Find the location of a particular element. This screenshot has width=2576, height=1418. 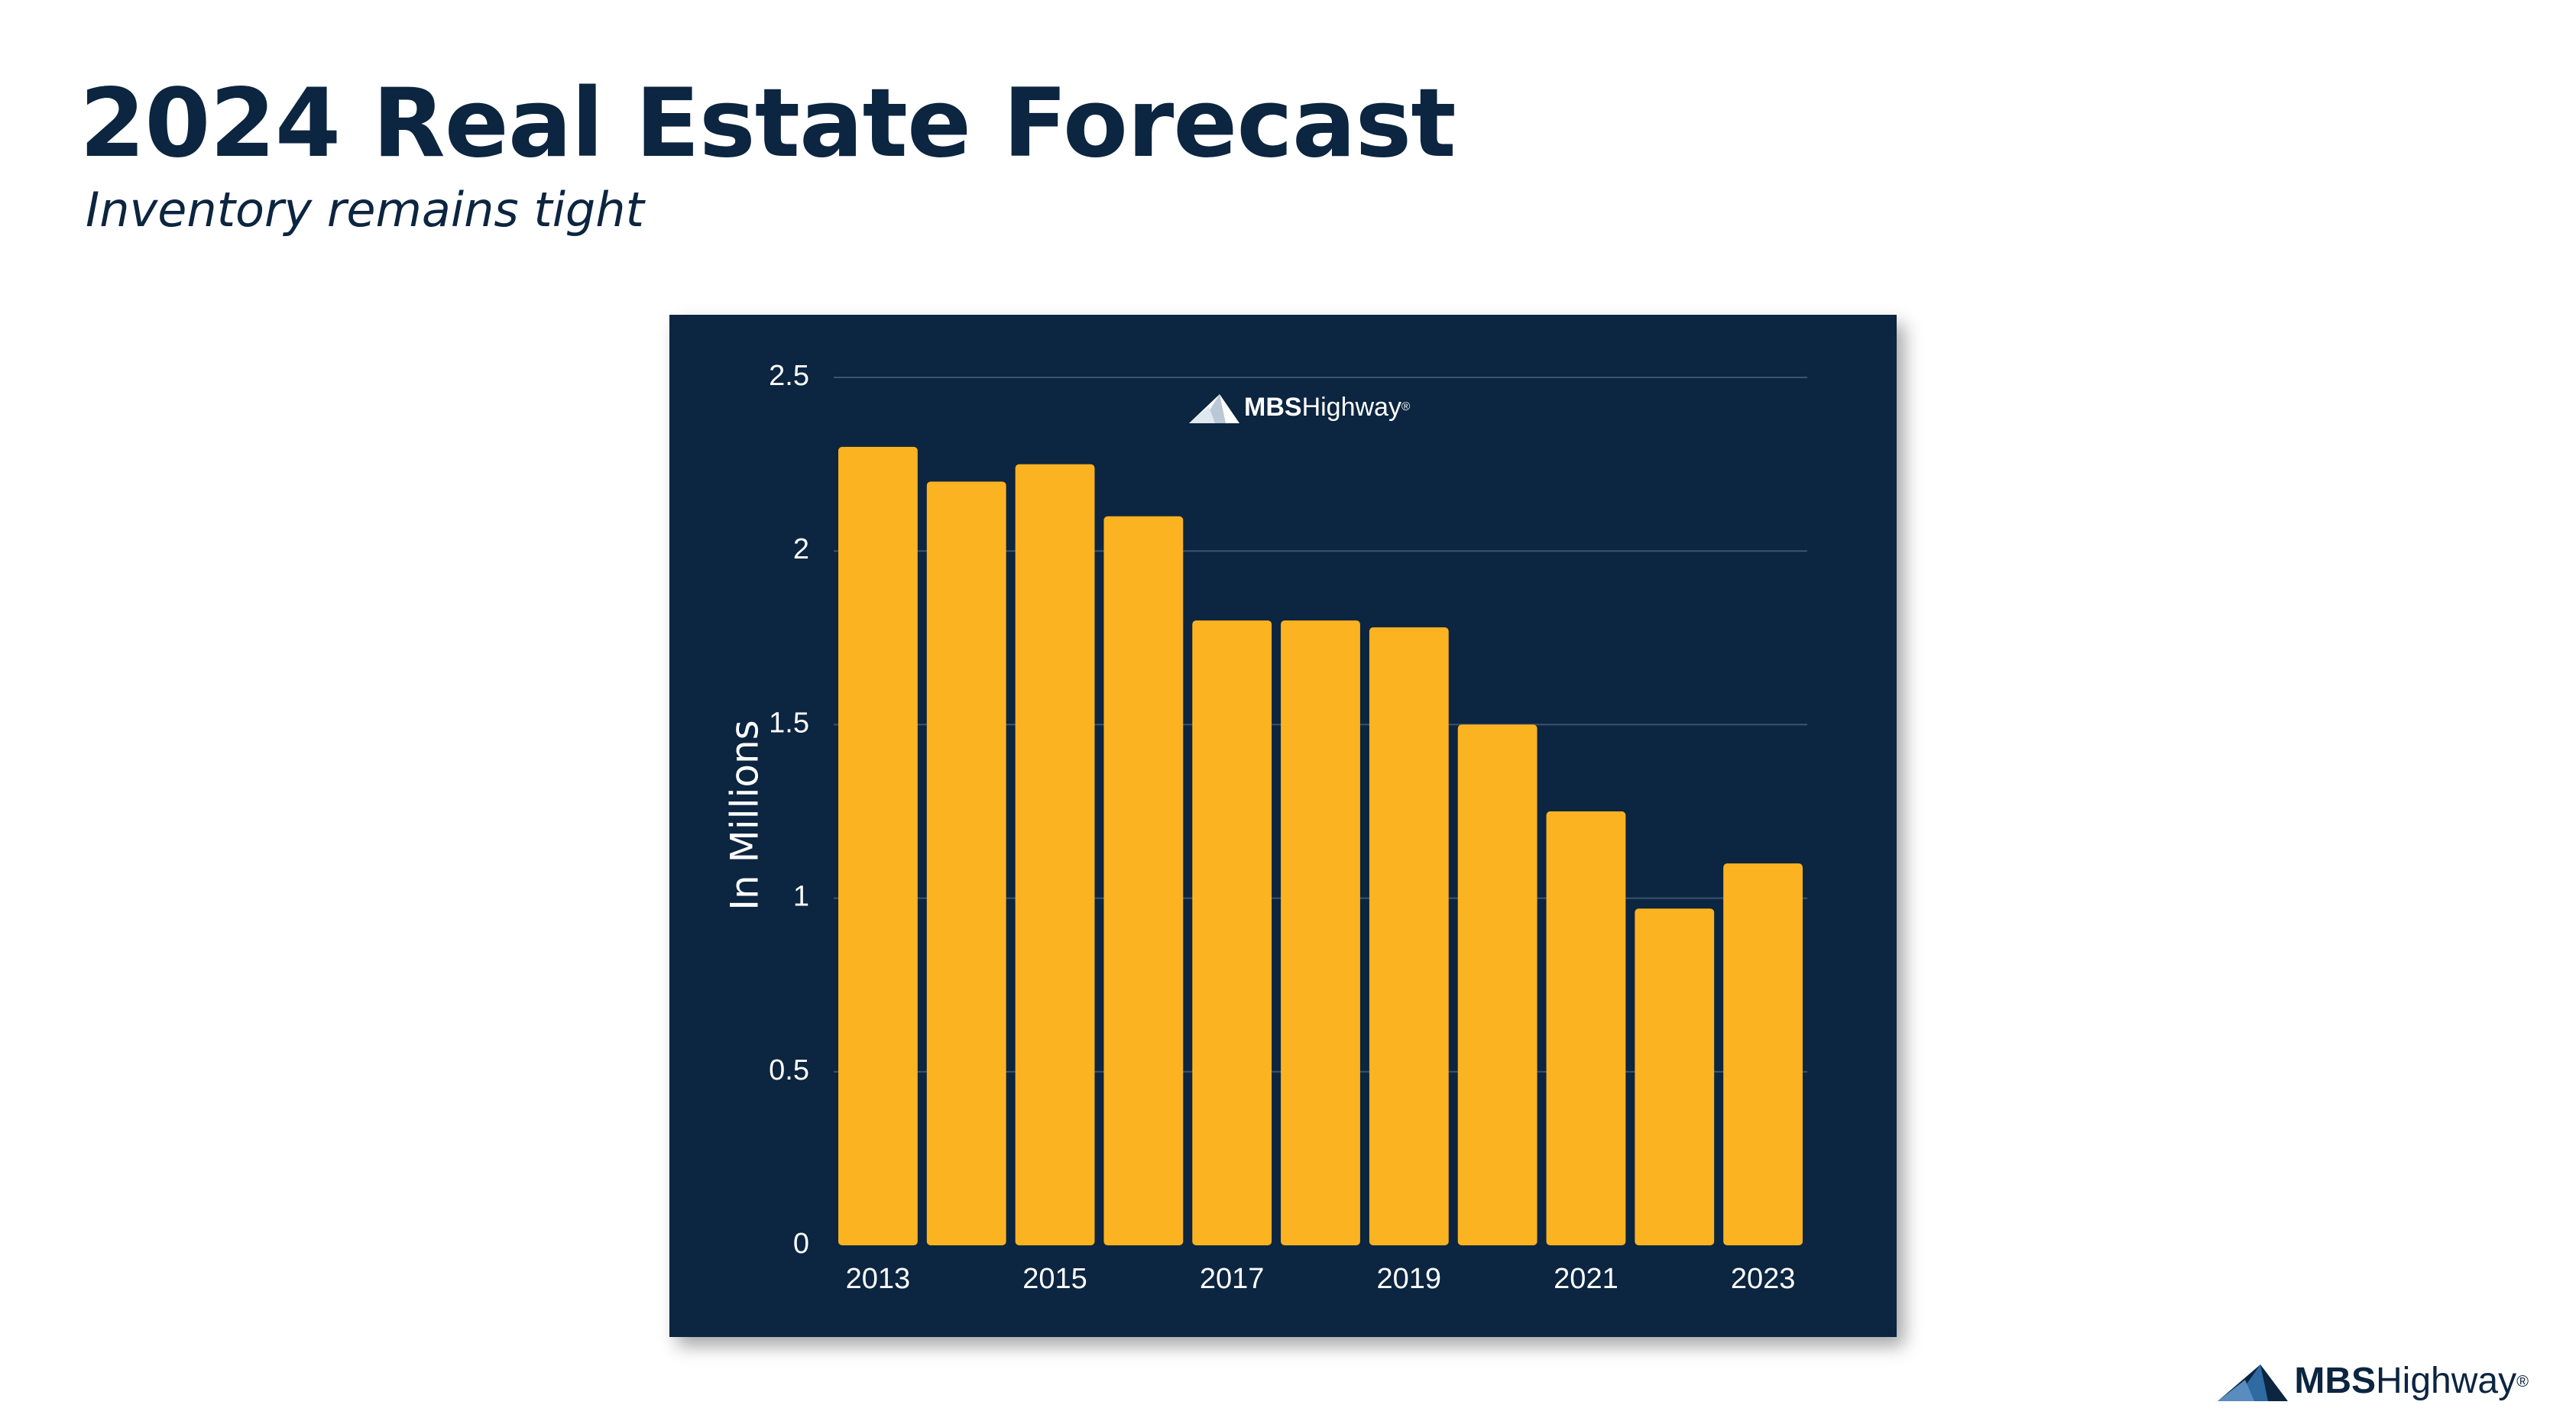

bar-2018 is located at coordinates (1320, 932).